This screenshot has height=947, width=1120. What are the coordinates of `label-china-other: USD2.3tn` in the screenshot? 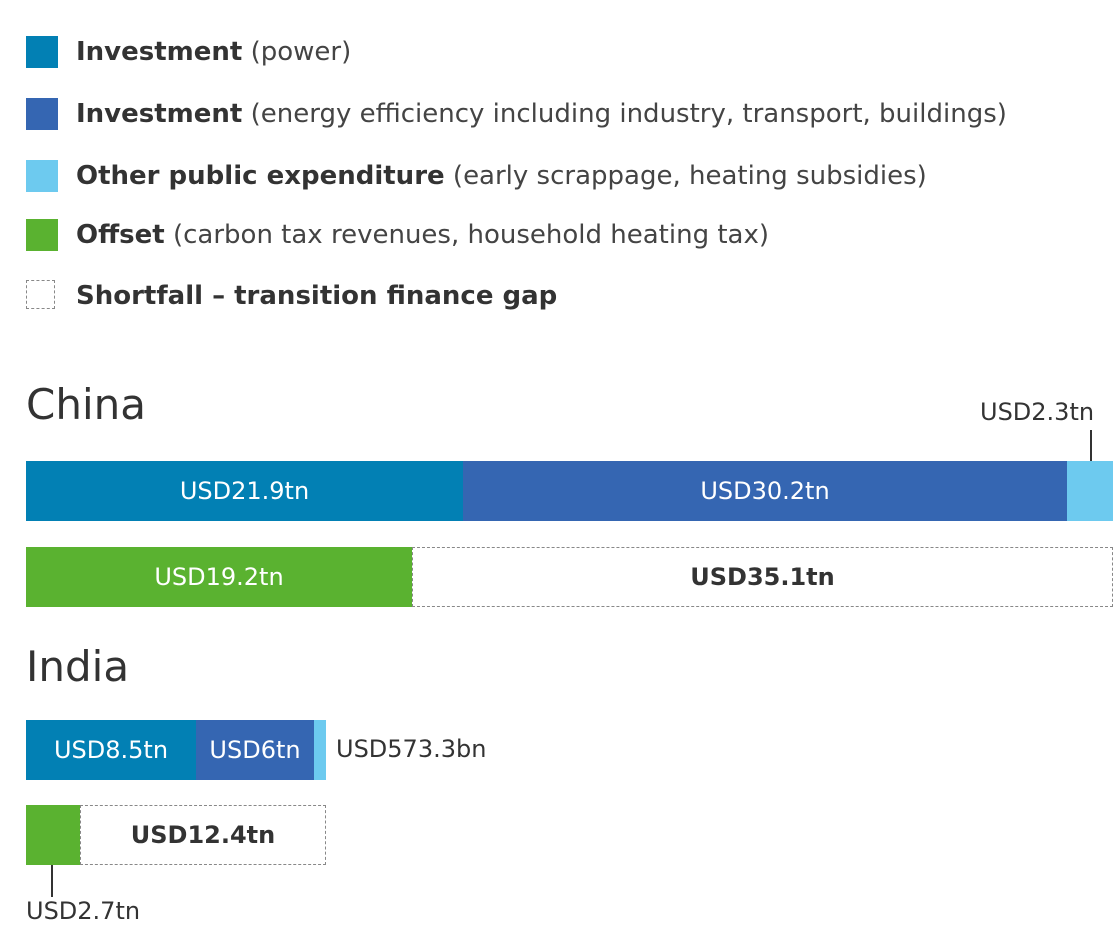 It's located at (1037, 412).